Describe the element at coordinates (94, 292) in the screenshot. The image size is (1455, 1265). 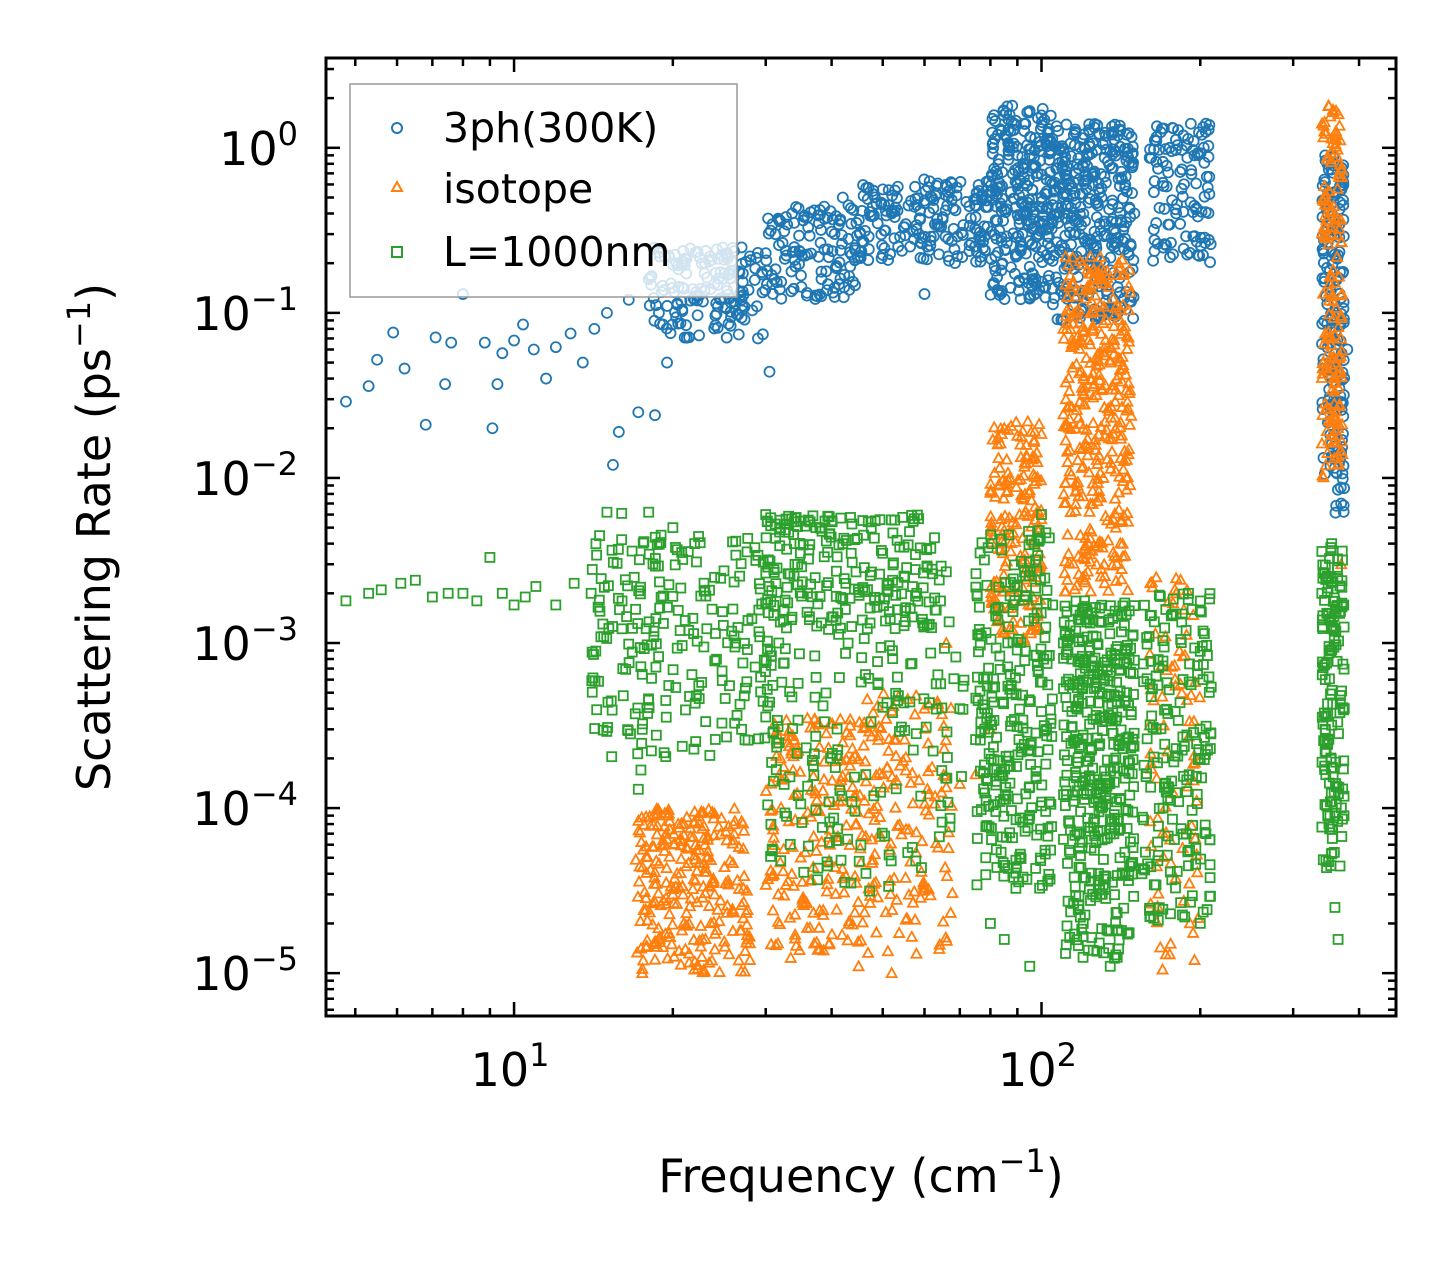
I see `y-axis-label-suffix: )` at that location.